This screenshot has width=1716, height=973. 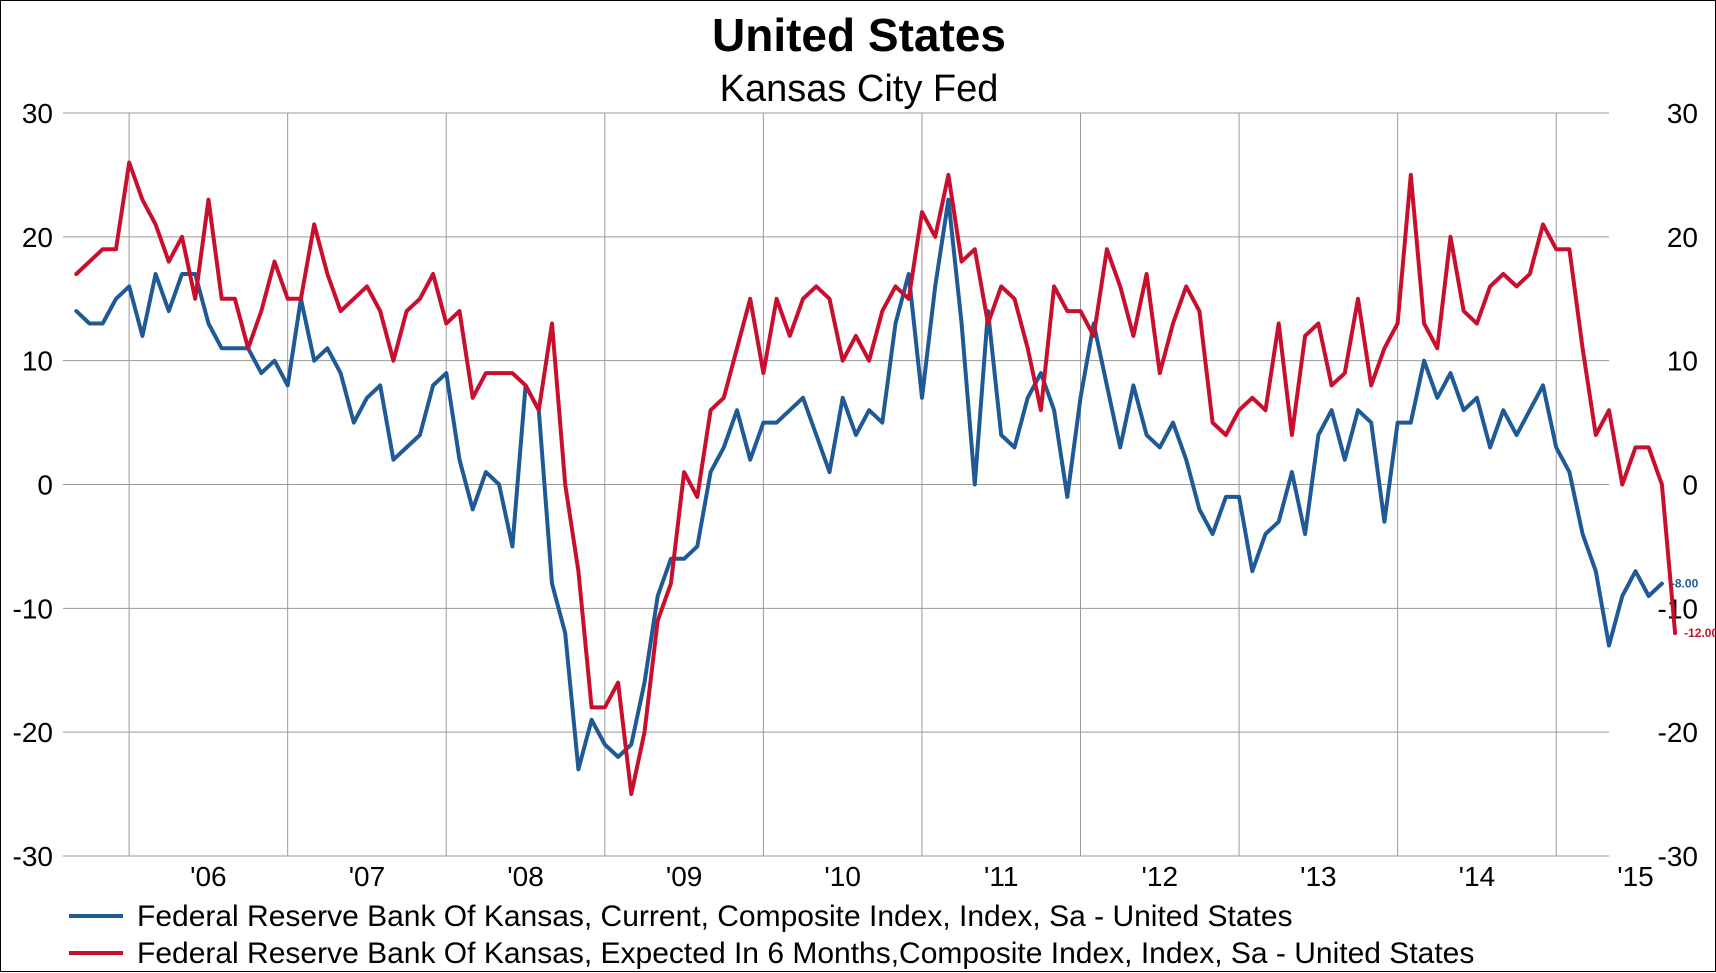 What do you see at coordinates (1690, 485) in the screenshot?
I see `y-tick-label-right: 0` at bounding box center [1690, 485].